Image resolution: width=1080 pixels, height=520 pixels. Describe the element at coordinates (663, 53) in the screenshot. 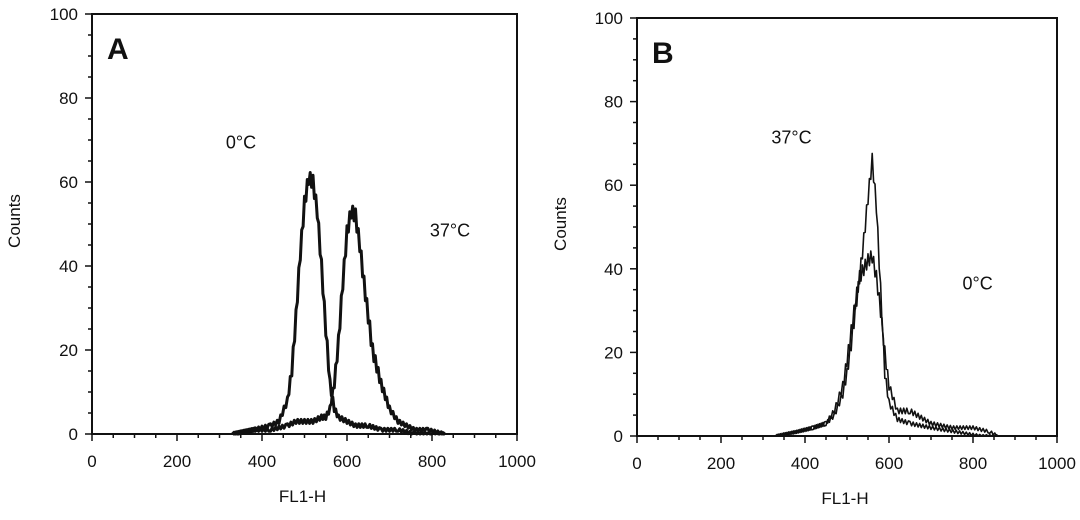

I see `panel-label-b: B` at that location.